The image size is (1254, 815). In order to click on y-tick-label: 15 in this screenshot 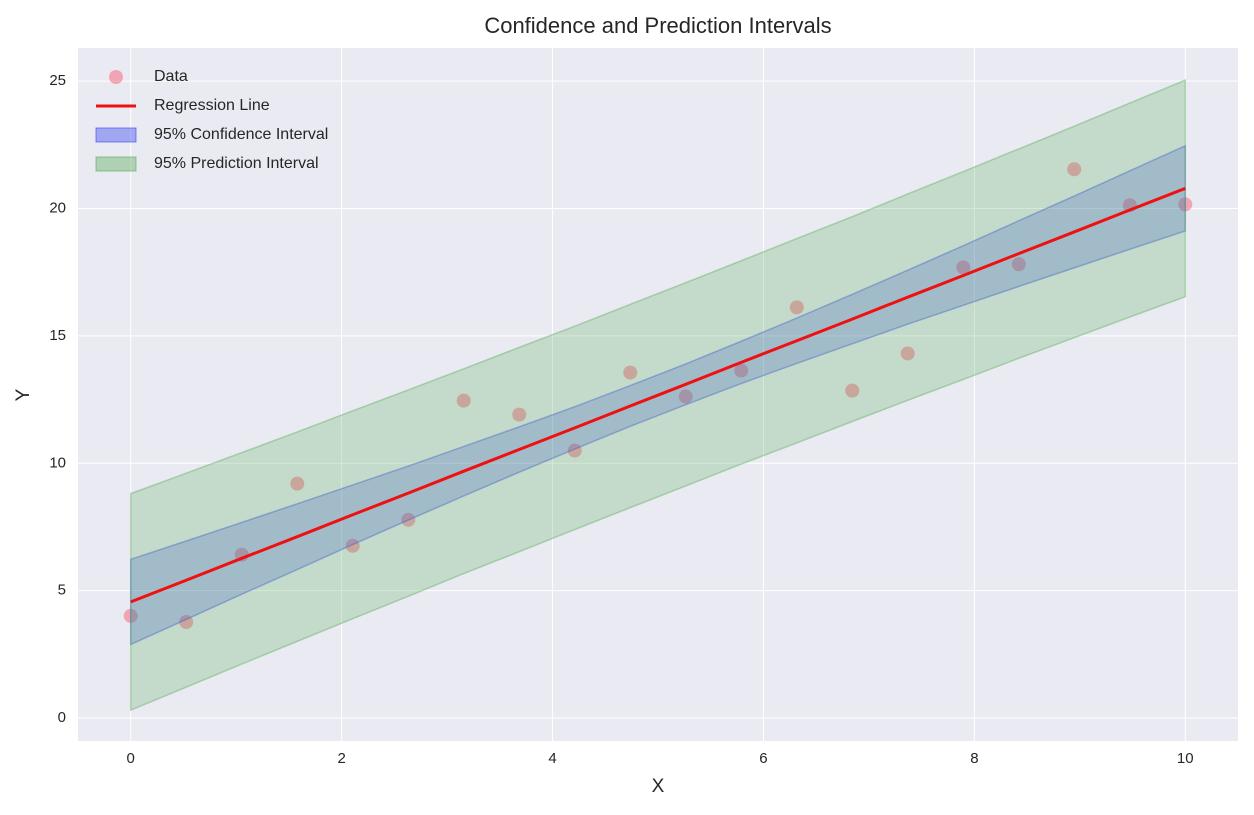, I will do `click(57, 335)`.